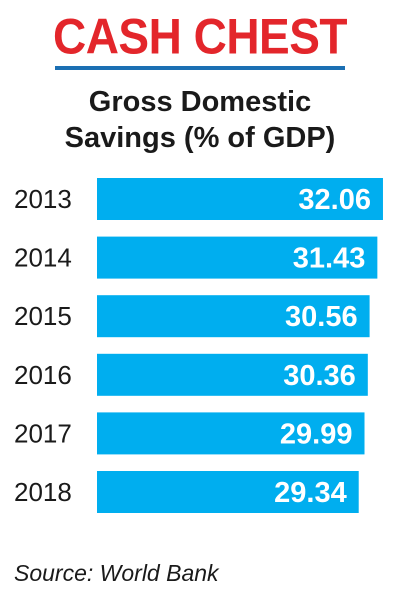 This screenshot has height=601, width=400. What do you see at coordinates (316, 434) in the screenshot?
I see `bar-value-label: 29.99` at bounding box center [316, 434].